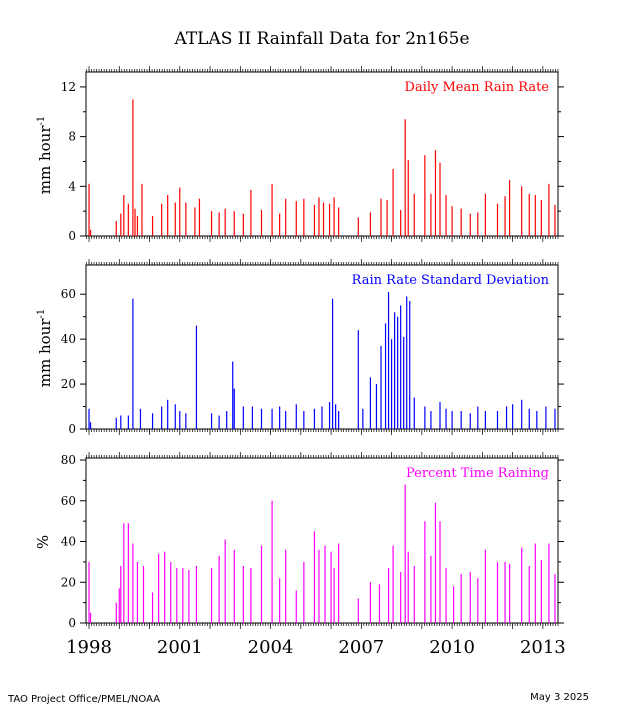 Image resolution: width=623 pixels, height=709 pixels. What do you see at coordinates (68, 87) in the screenshot?
I see `y-tick-label: 12` at bounding box center [68, 87].